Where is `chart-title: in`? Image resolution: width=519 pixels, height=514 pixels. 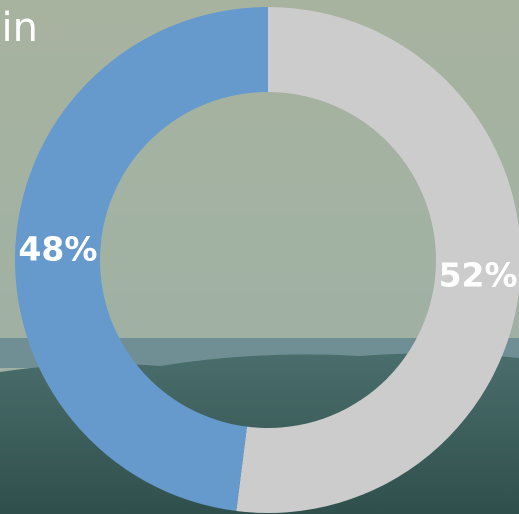
chart-title: in is located at coordinates (20, 28).